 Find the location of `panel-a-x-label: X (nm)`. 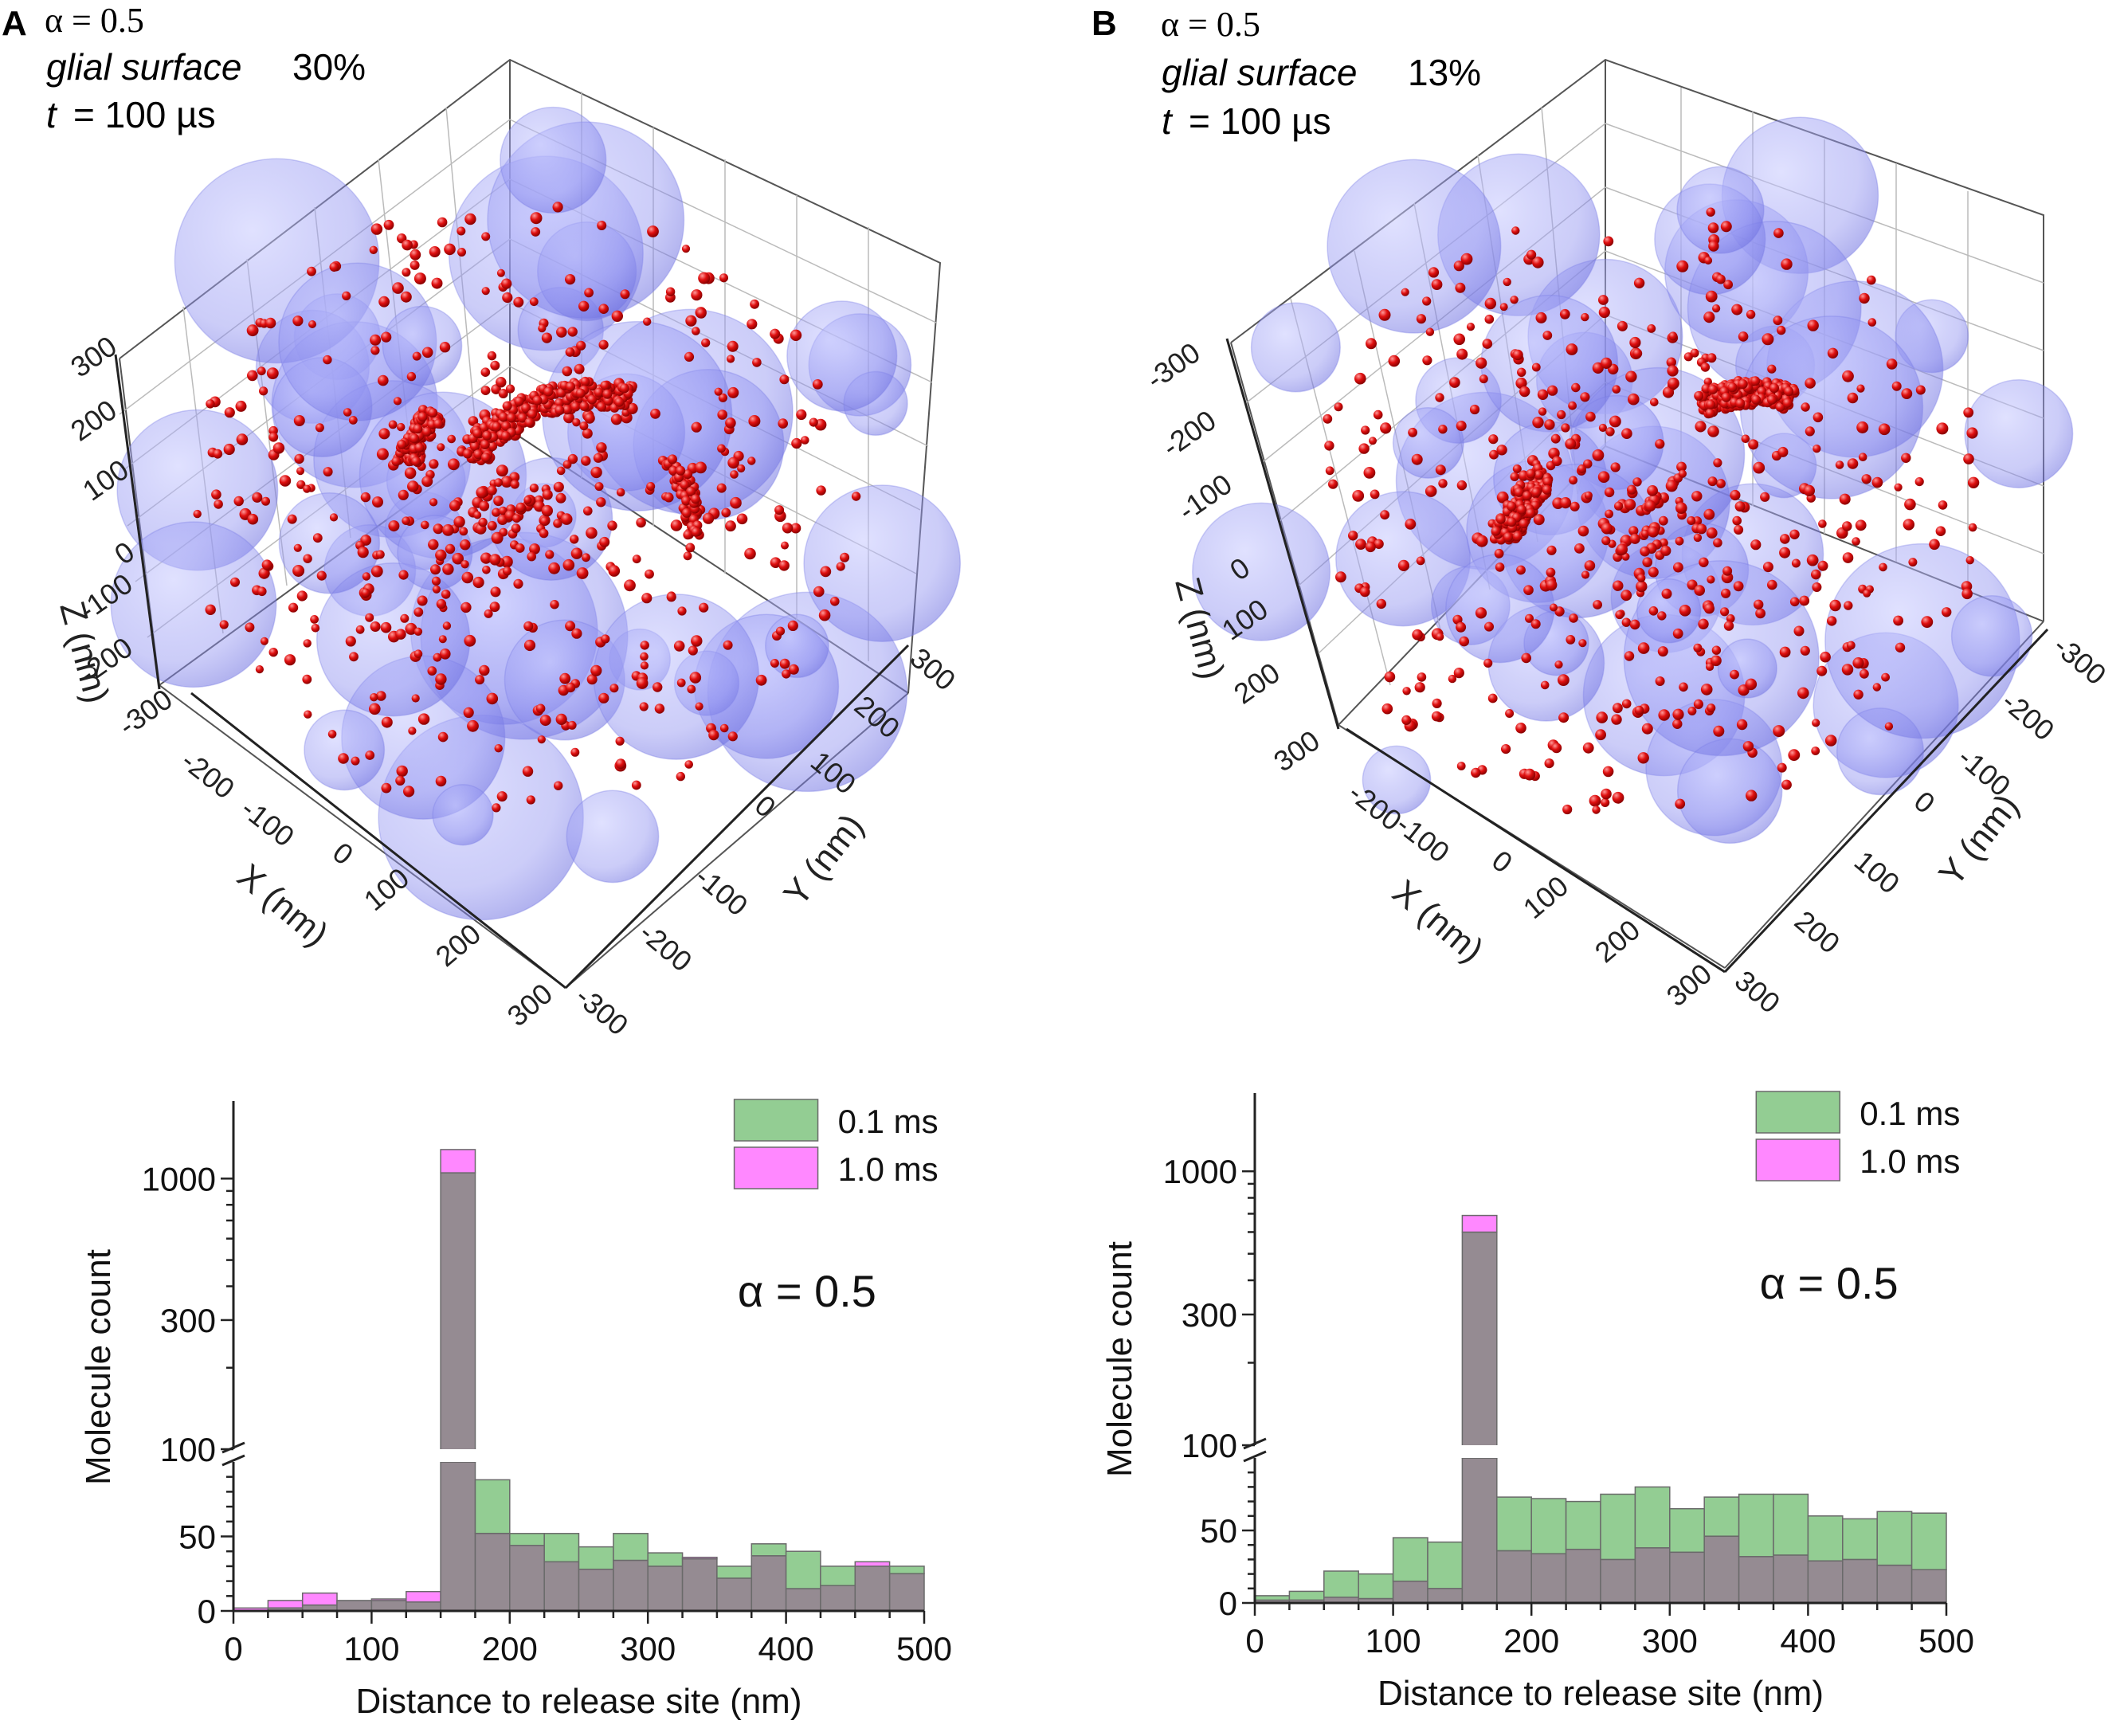

panel-a-x-label: X (nm) is located at coordinates (283, 905).